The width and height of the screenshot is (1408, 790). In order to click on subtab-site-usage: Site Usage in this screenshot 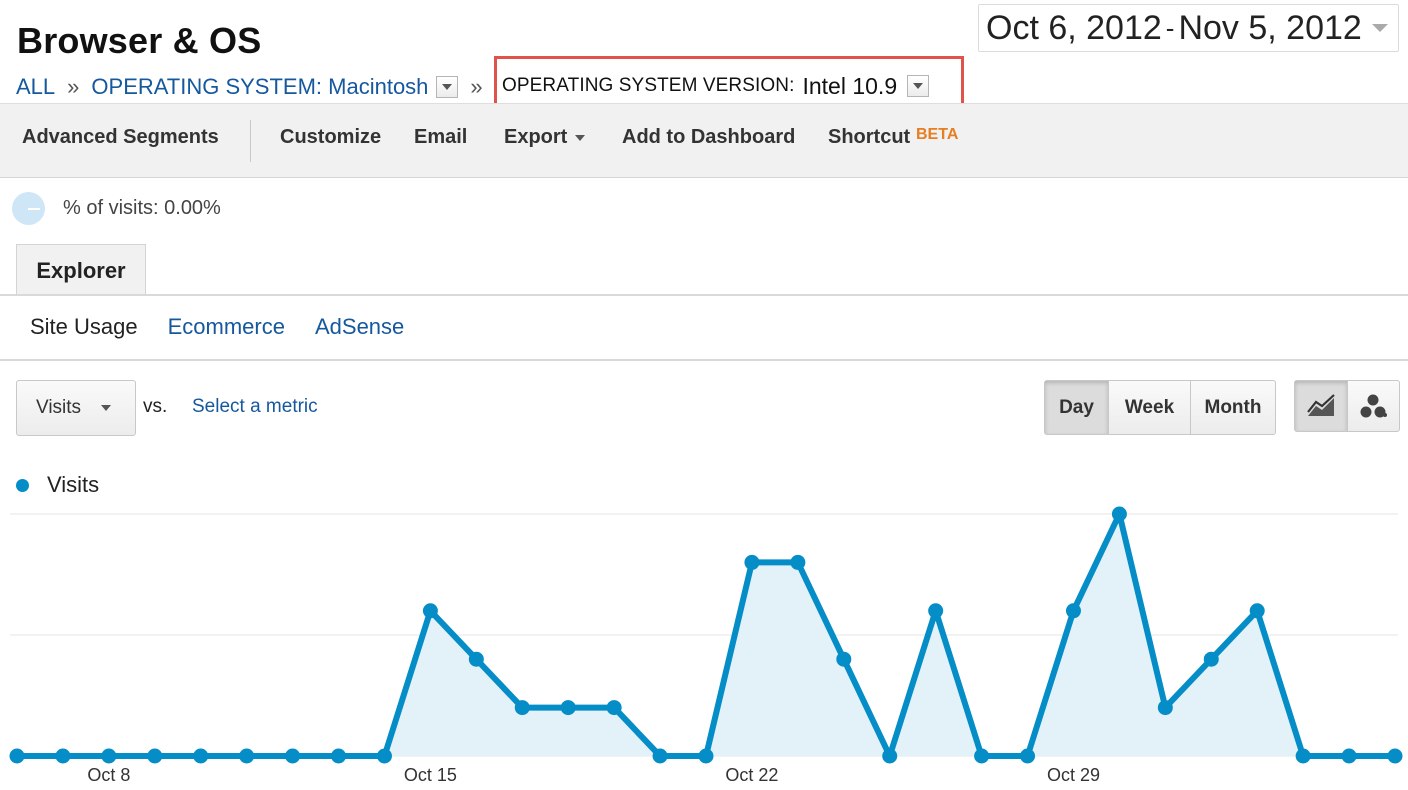, I will do `click(84, 326)`.